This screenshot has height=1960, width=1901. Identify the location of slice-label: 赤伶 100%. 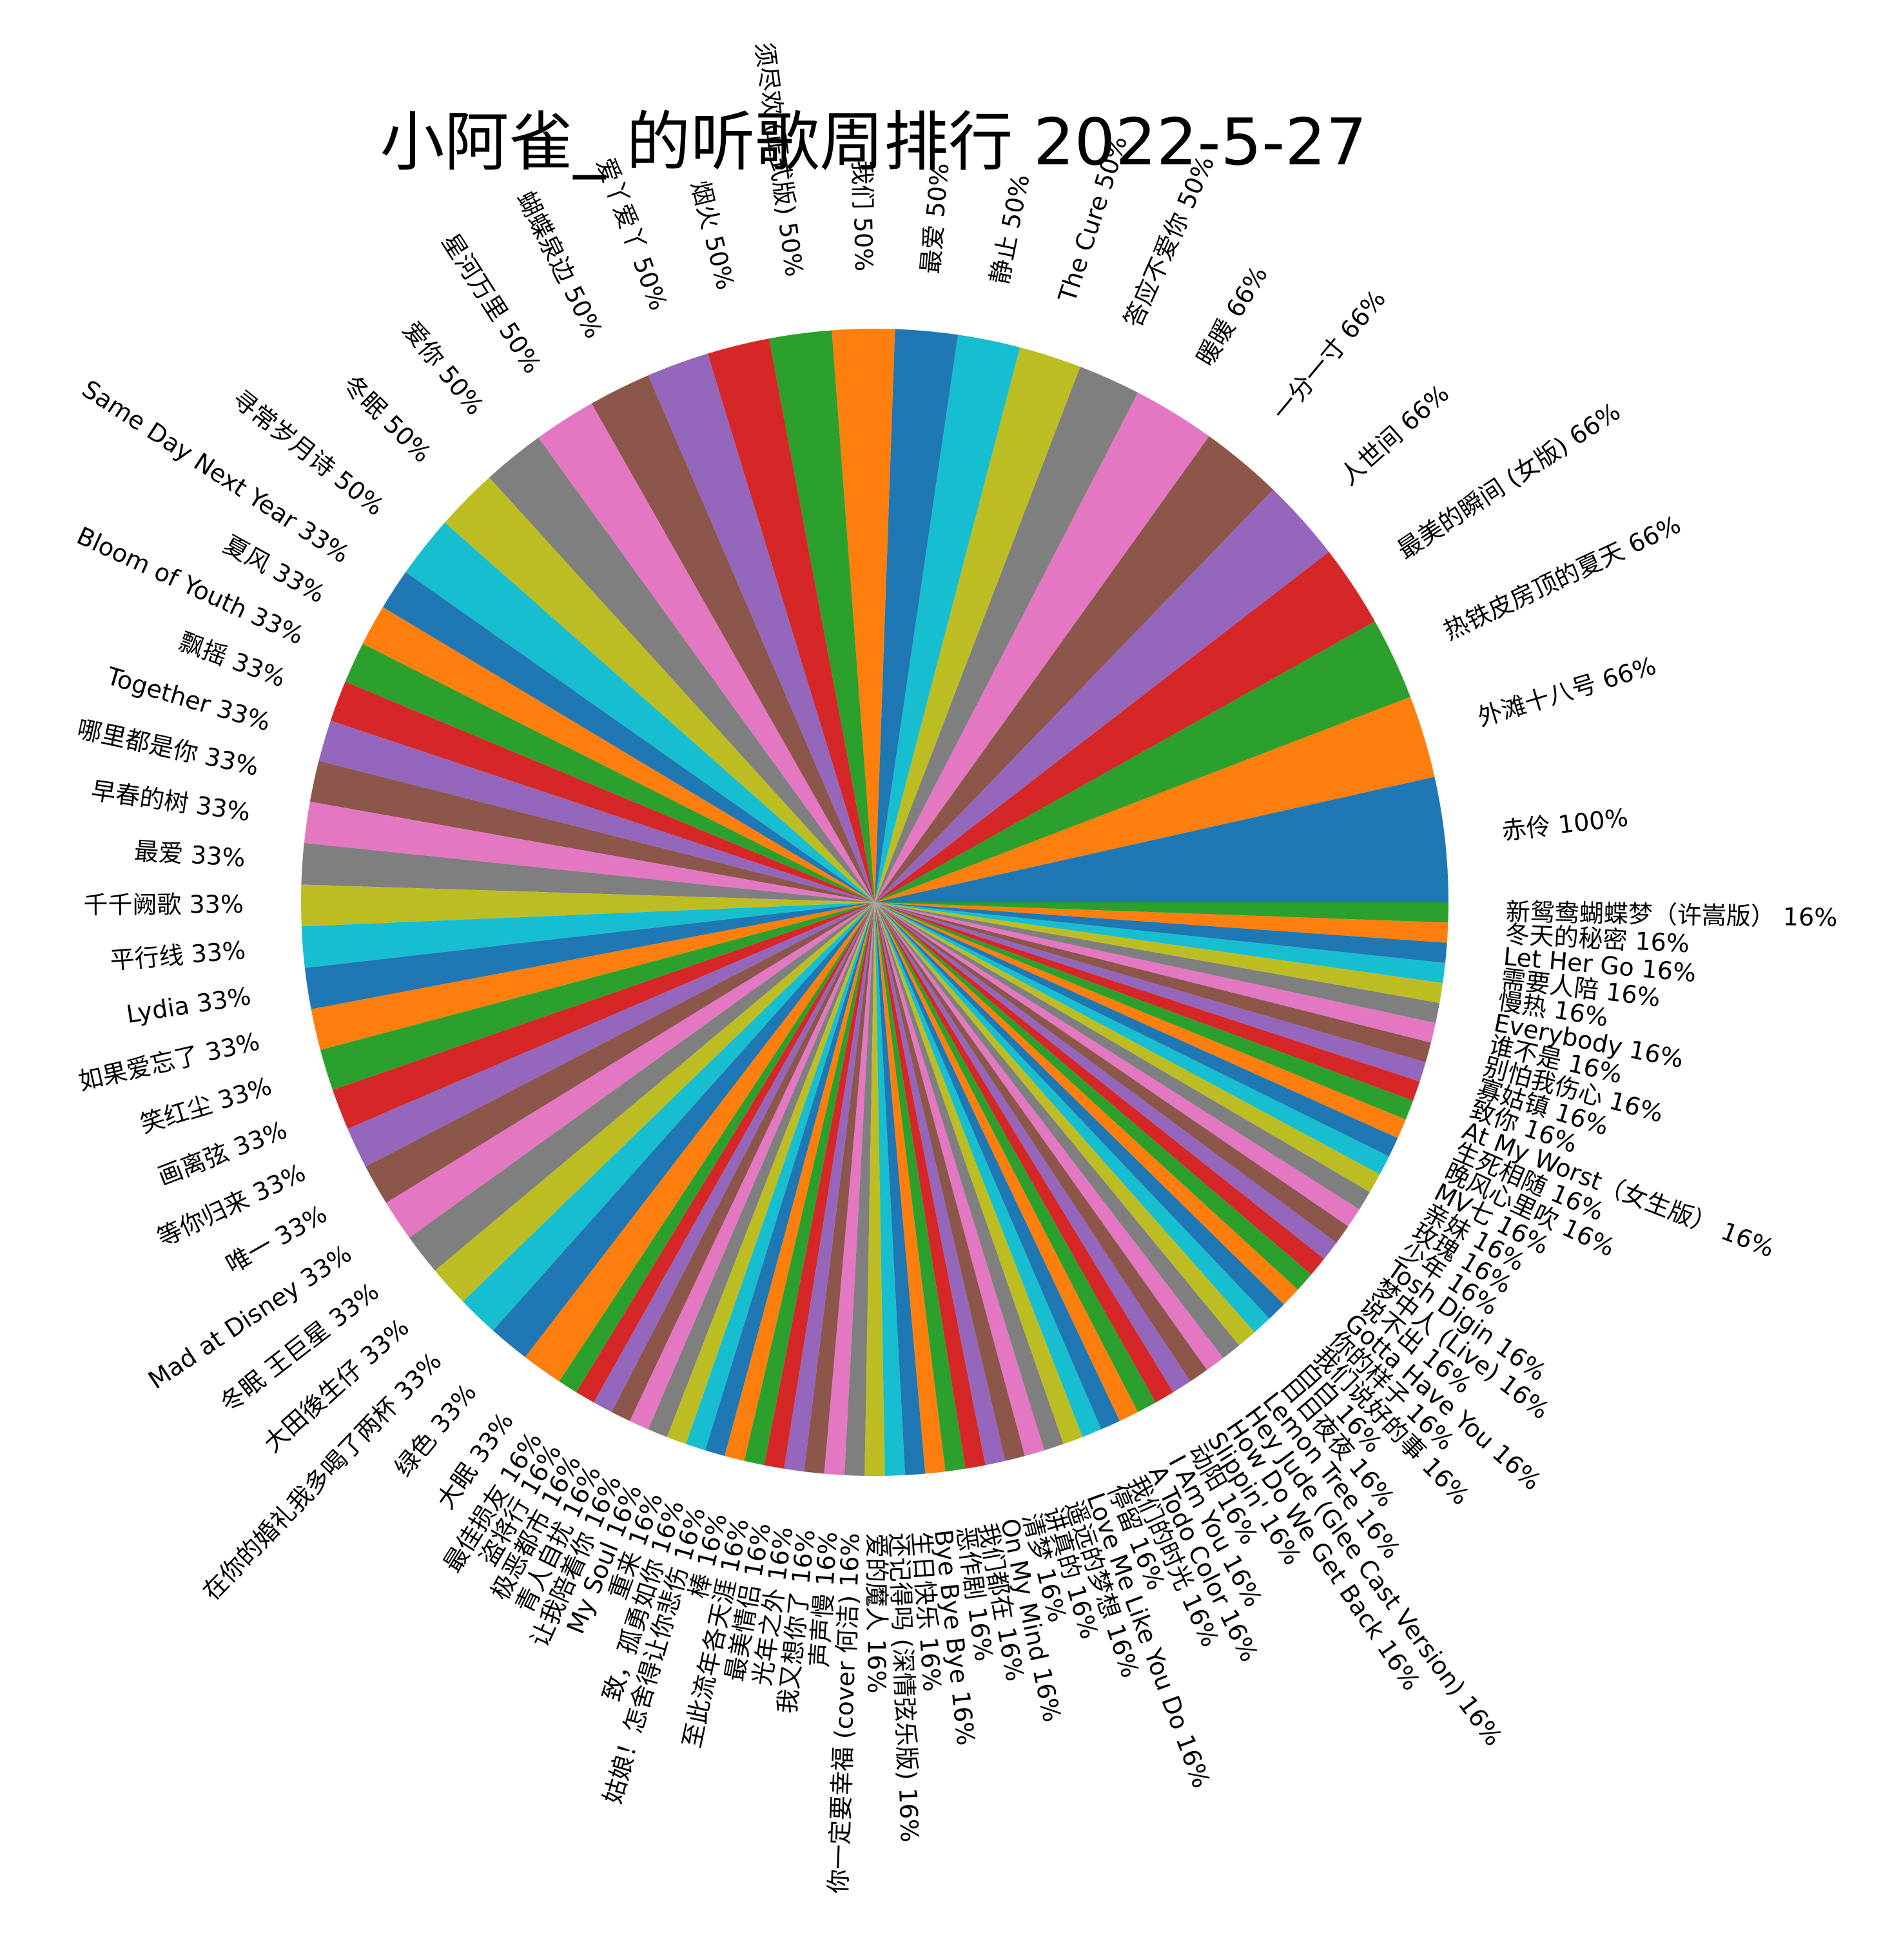
(1565, 824).